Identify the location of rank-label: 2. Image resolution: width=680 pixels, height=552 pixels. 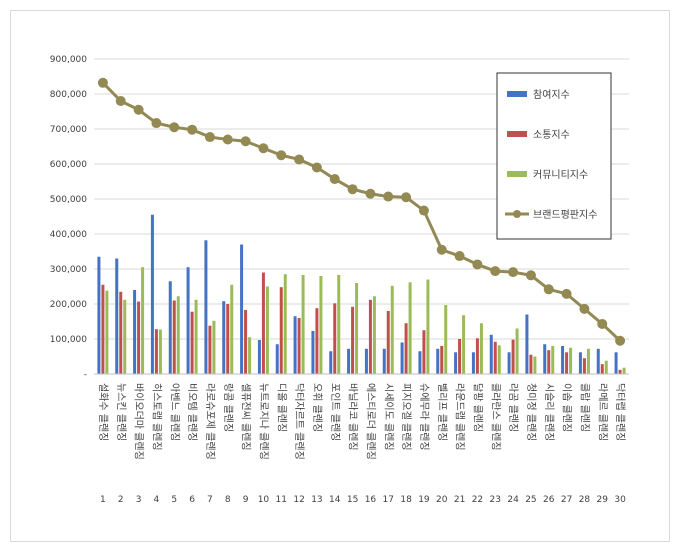
(121, 500).